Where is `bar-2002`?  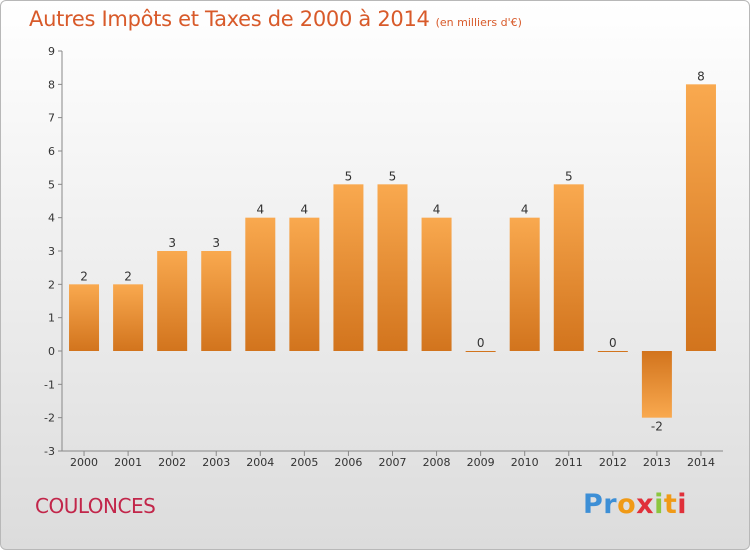
bar-2002 is located at coordinates (172, 301).